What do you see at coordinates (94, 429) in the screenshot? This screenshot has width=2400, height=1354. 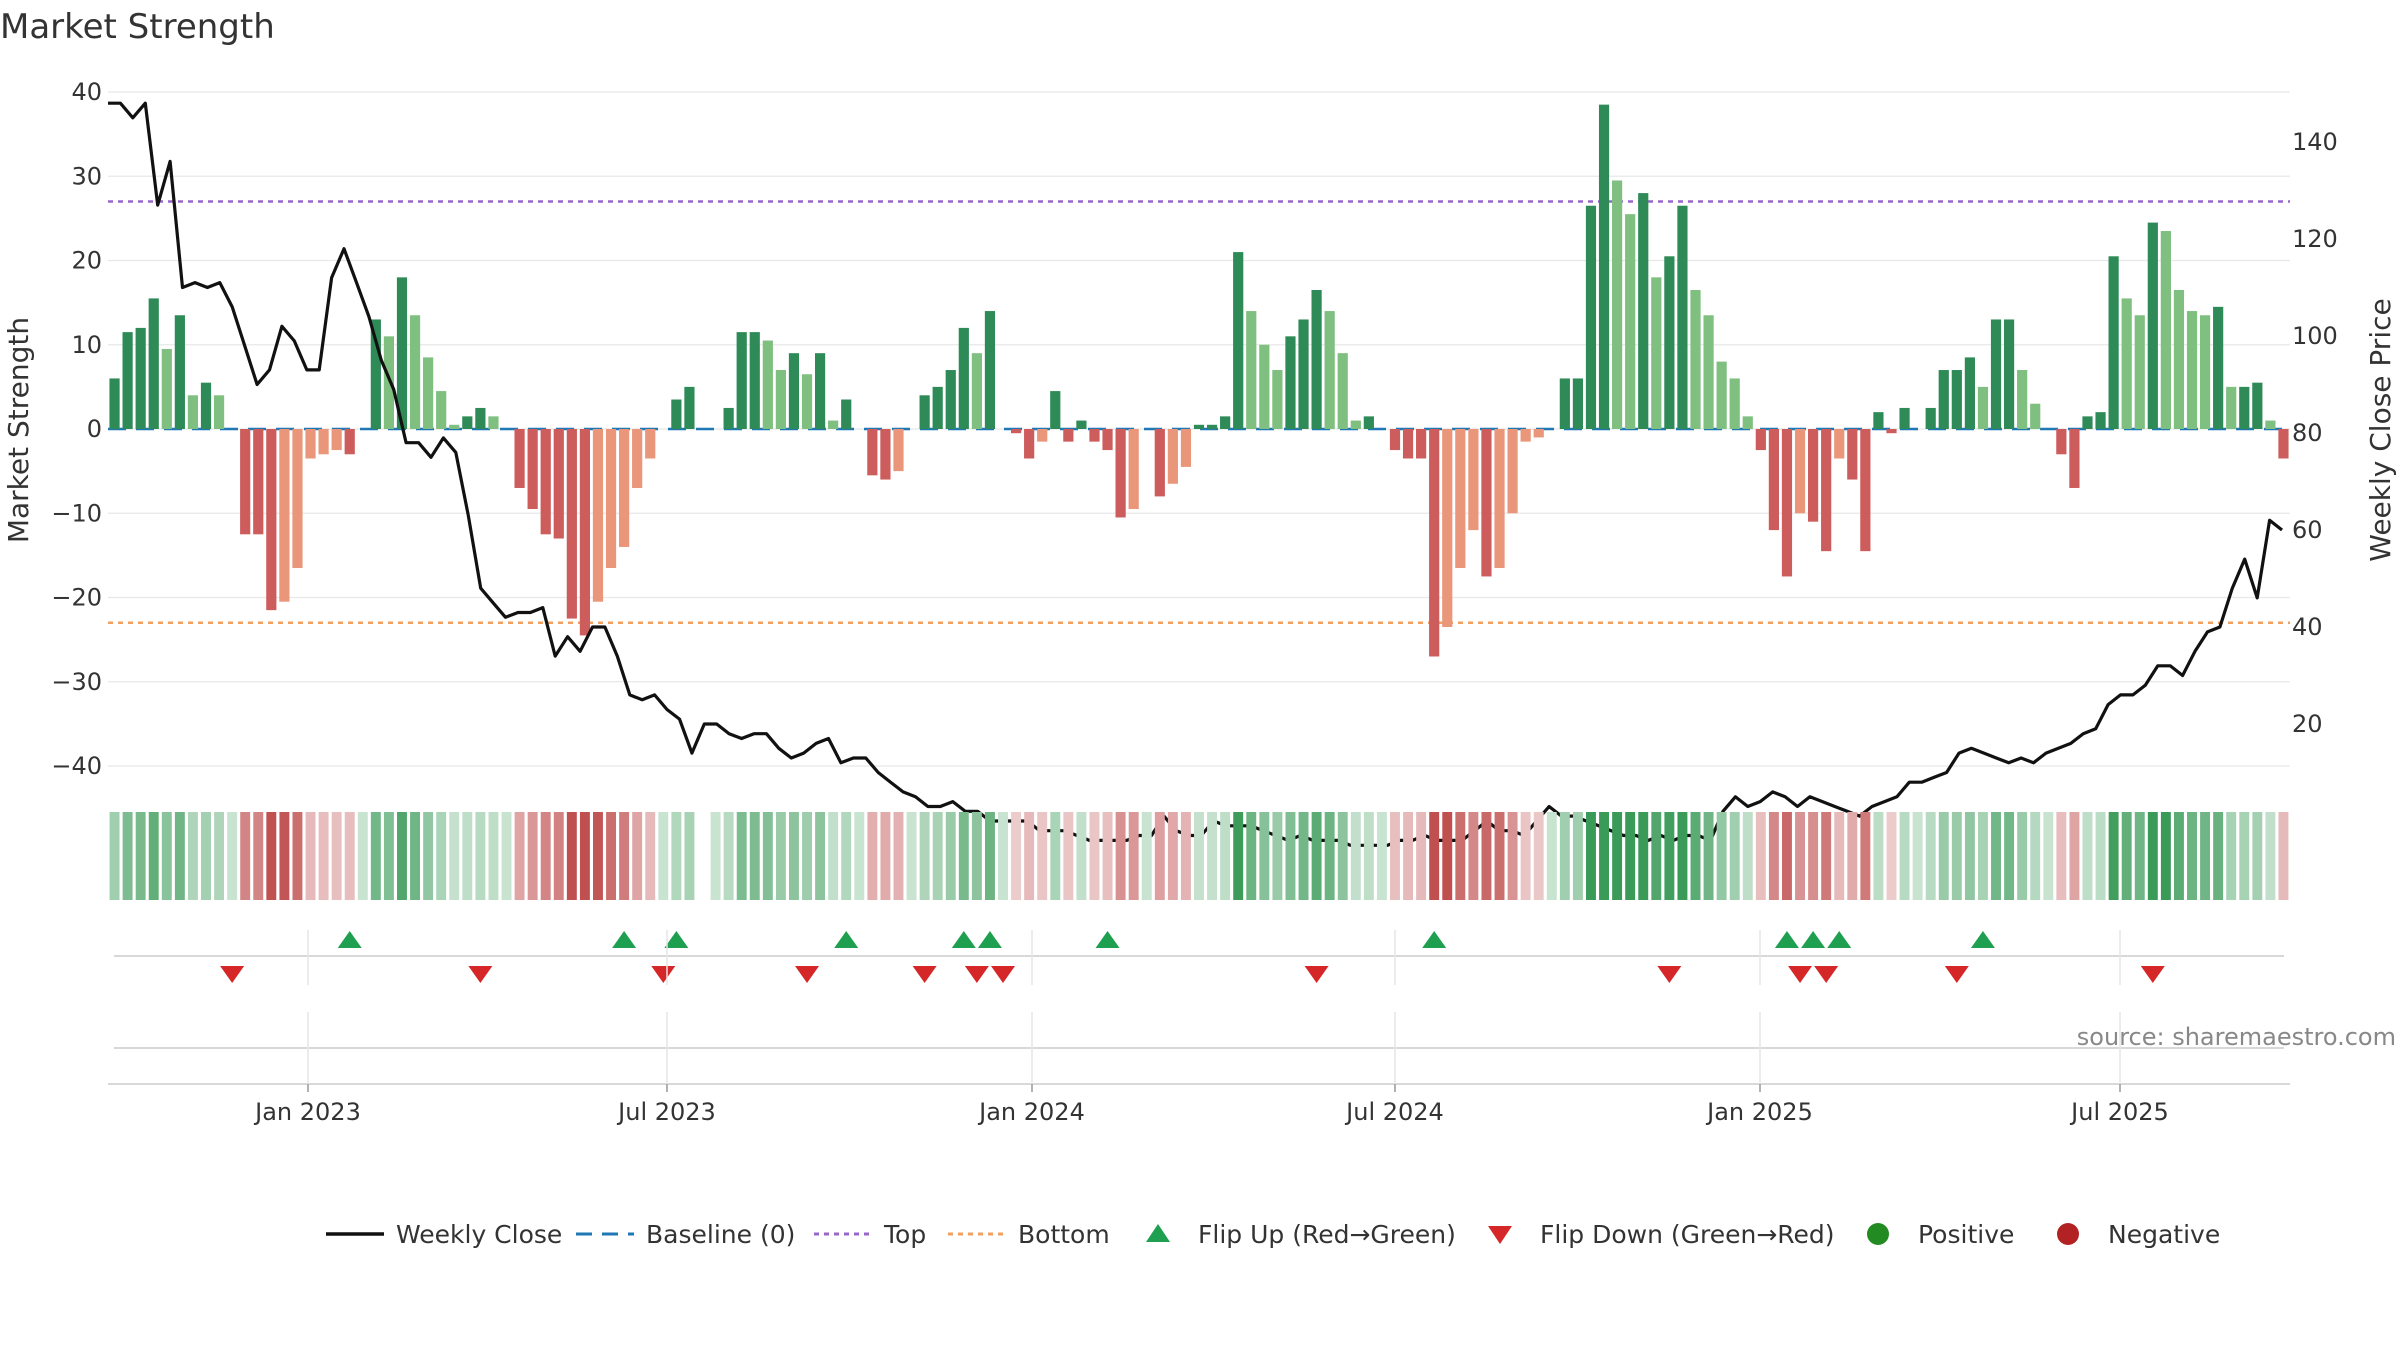 I see `left-y-tick-label: 0` at bounding box center [94, 429].